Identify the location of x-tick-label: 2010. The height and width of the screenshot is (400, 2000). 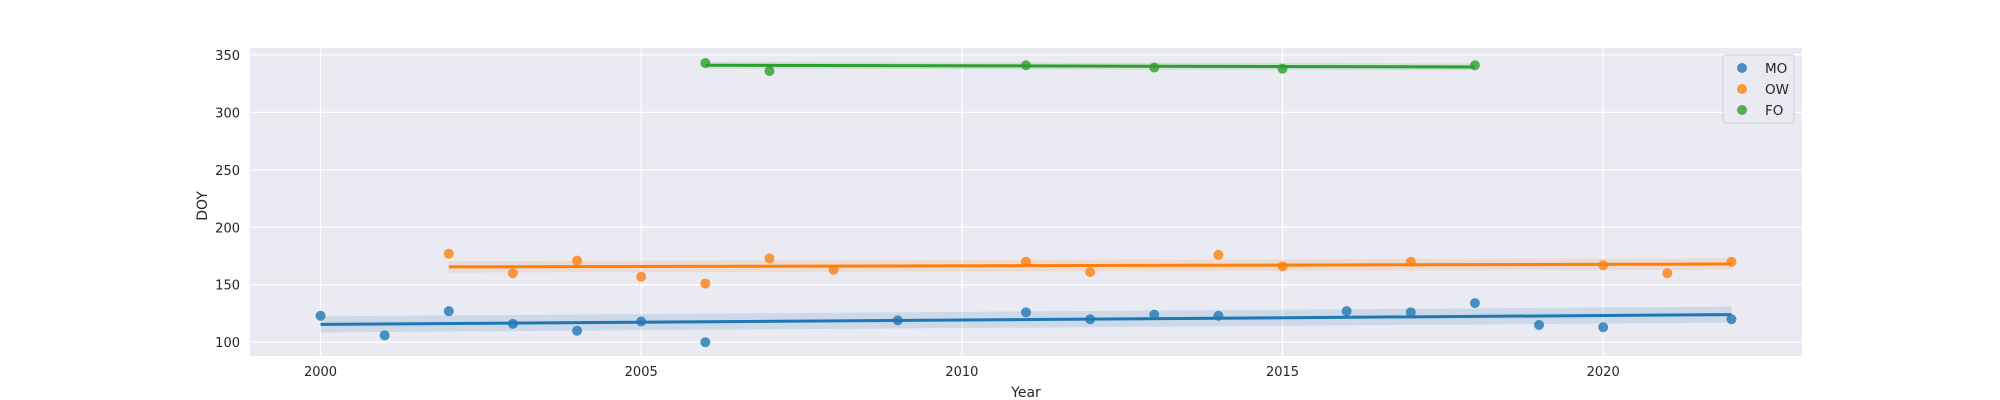
(961, 372).